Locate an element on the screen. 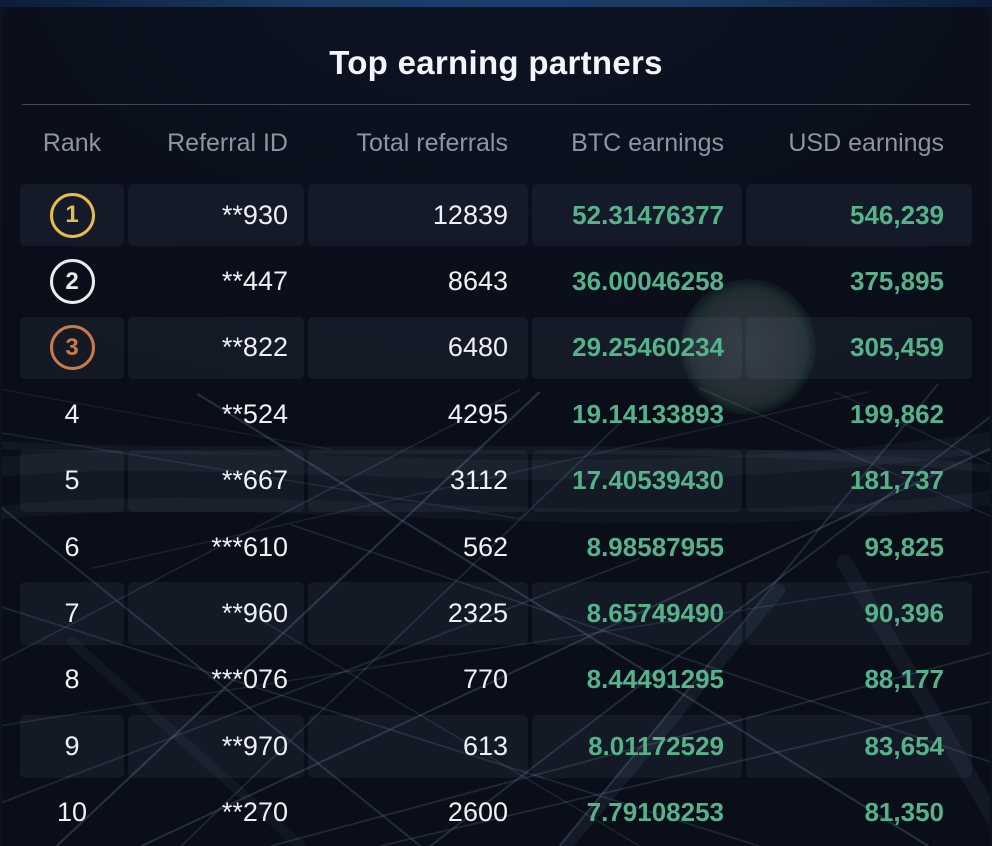 Image resolution: width=992 pixels, height=846 pixels. table-row: 10 **270 2600 7.79108253 81,350 is located at coordinates (496, 813).